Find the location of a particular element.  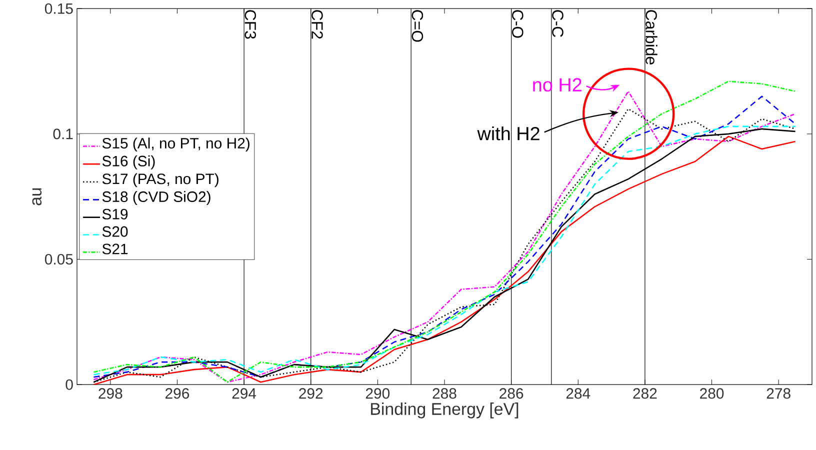

ref-line-label: C-C is located at coordinates (558, 24).